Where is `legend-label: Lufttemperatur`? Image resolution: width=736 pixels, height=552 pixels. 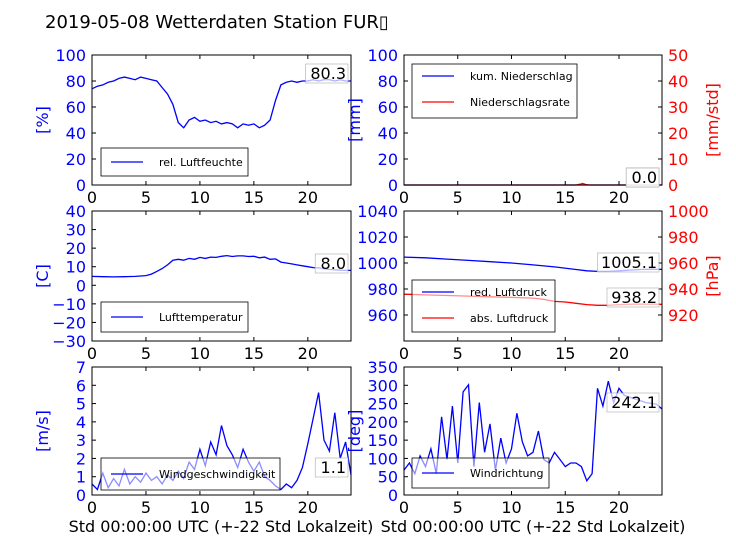 legend-label: Lufttemperatur is located at coordinates (201, 317).